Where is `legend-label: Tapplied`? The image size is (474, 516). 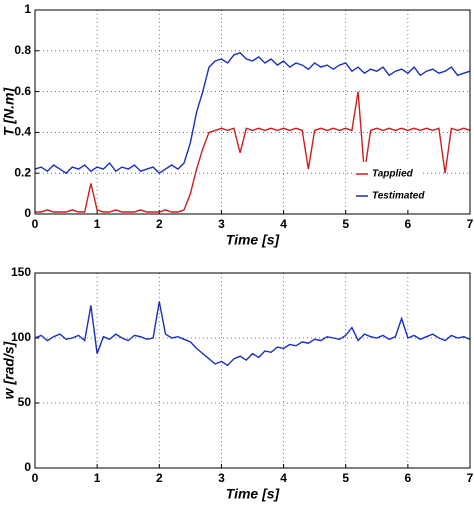
legend-label: Tapplied is located at coordinates (393, 174).